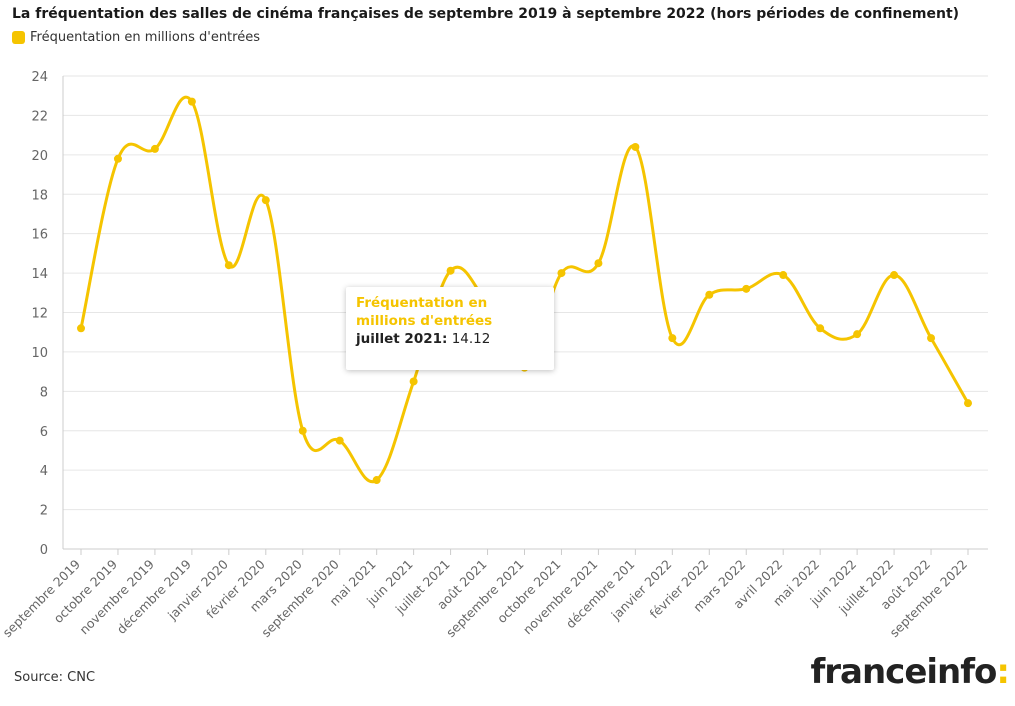 The height and width of the screenshot is (706, 1015). What do you see at coordinates (55, 677) in the screenshot?
I see `source-text: Source: CNC` at bounding box center [55, 677].